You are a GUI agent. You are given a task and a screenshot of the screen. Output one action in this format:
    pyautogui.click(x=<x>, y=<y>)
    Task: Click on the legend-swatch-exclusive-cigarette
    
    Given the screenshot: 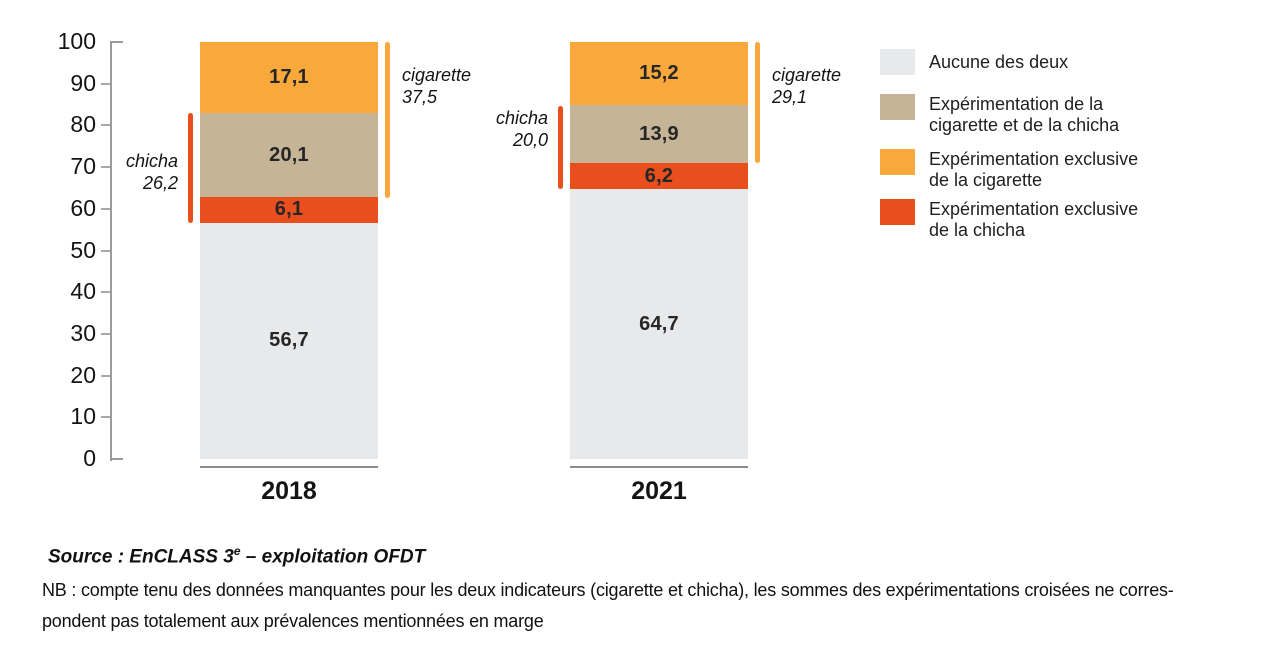 What is the action you would take?
    pyautogui.click(x=897, y=162)
    